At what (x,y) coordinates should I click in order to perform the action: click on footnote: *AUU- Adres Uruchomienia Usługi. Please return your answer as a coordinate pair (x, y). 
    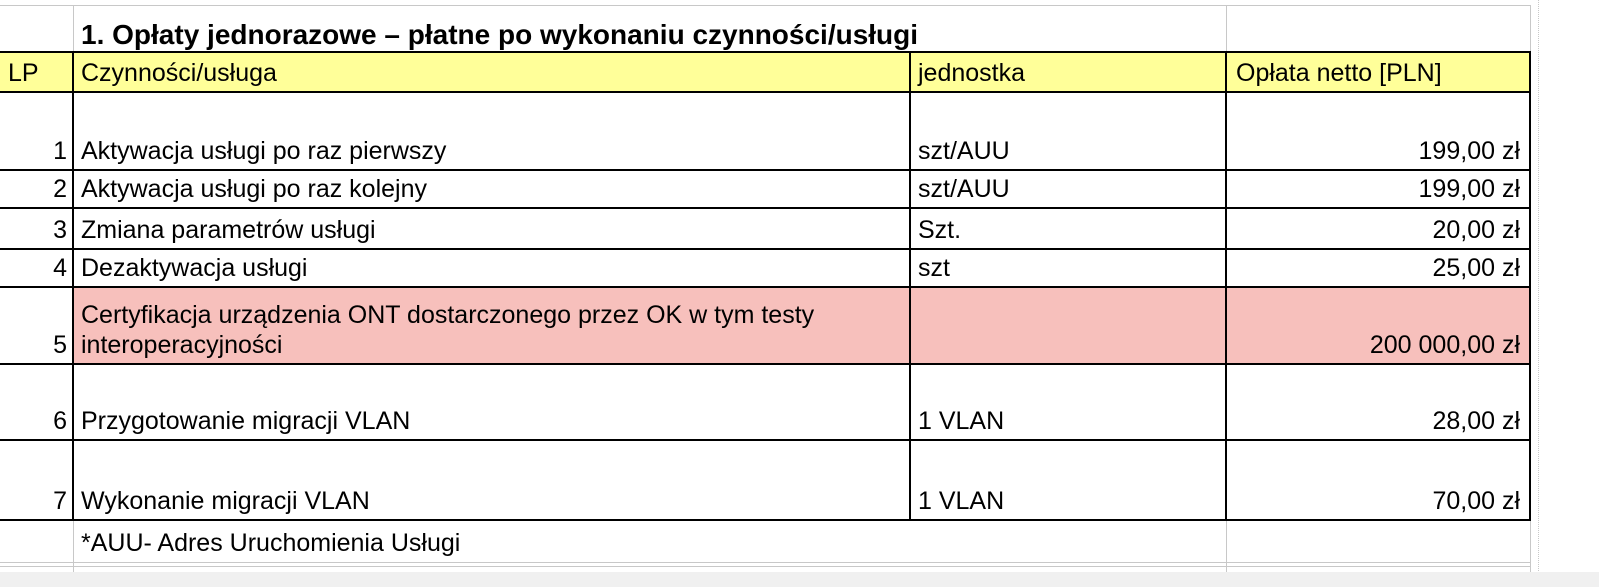
    Looking at the image, I should click on (271, 543).